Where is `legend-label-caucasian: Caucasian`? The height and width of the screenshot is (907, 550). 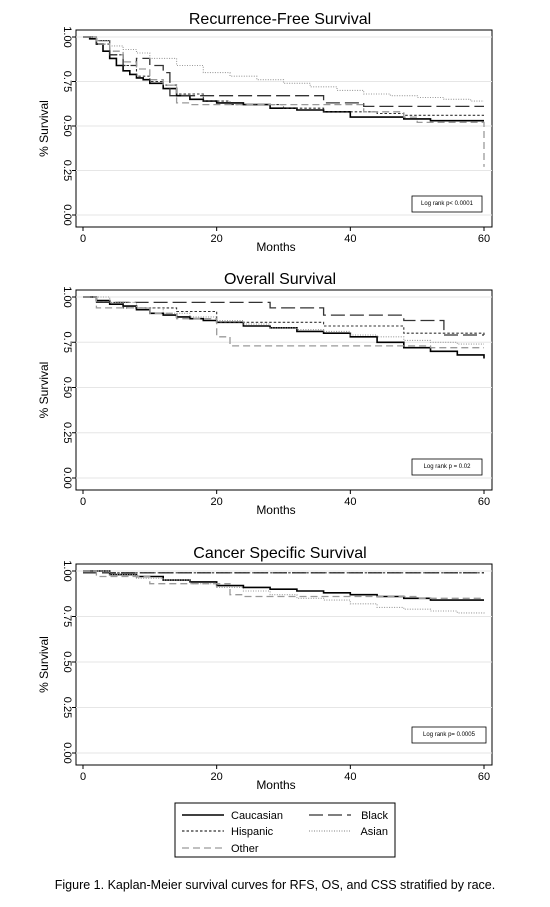
legend-label-caucasian: Caucasian is located at coordinates (257, 816).